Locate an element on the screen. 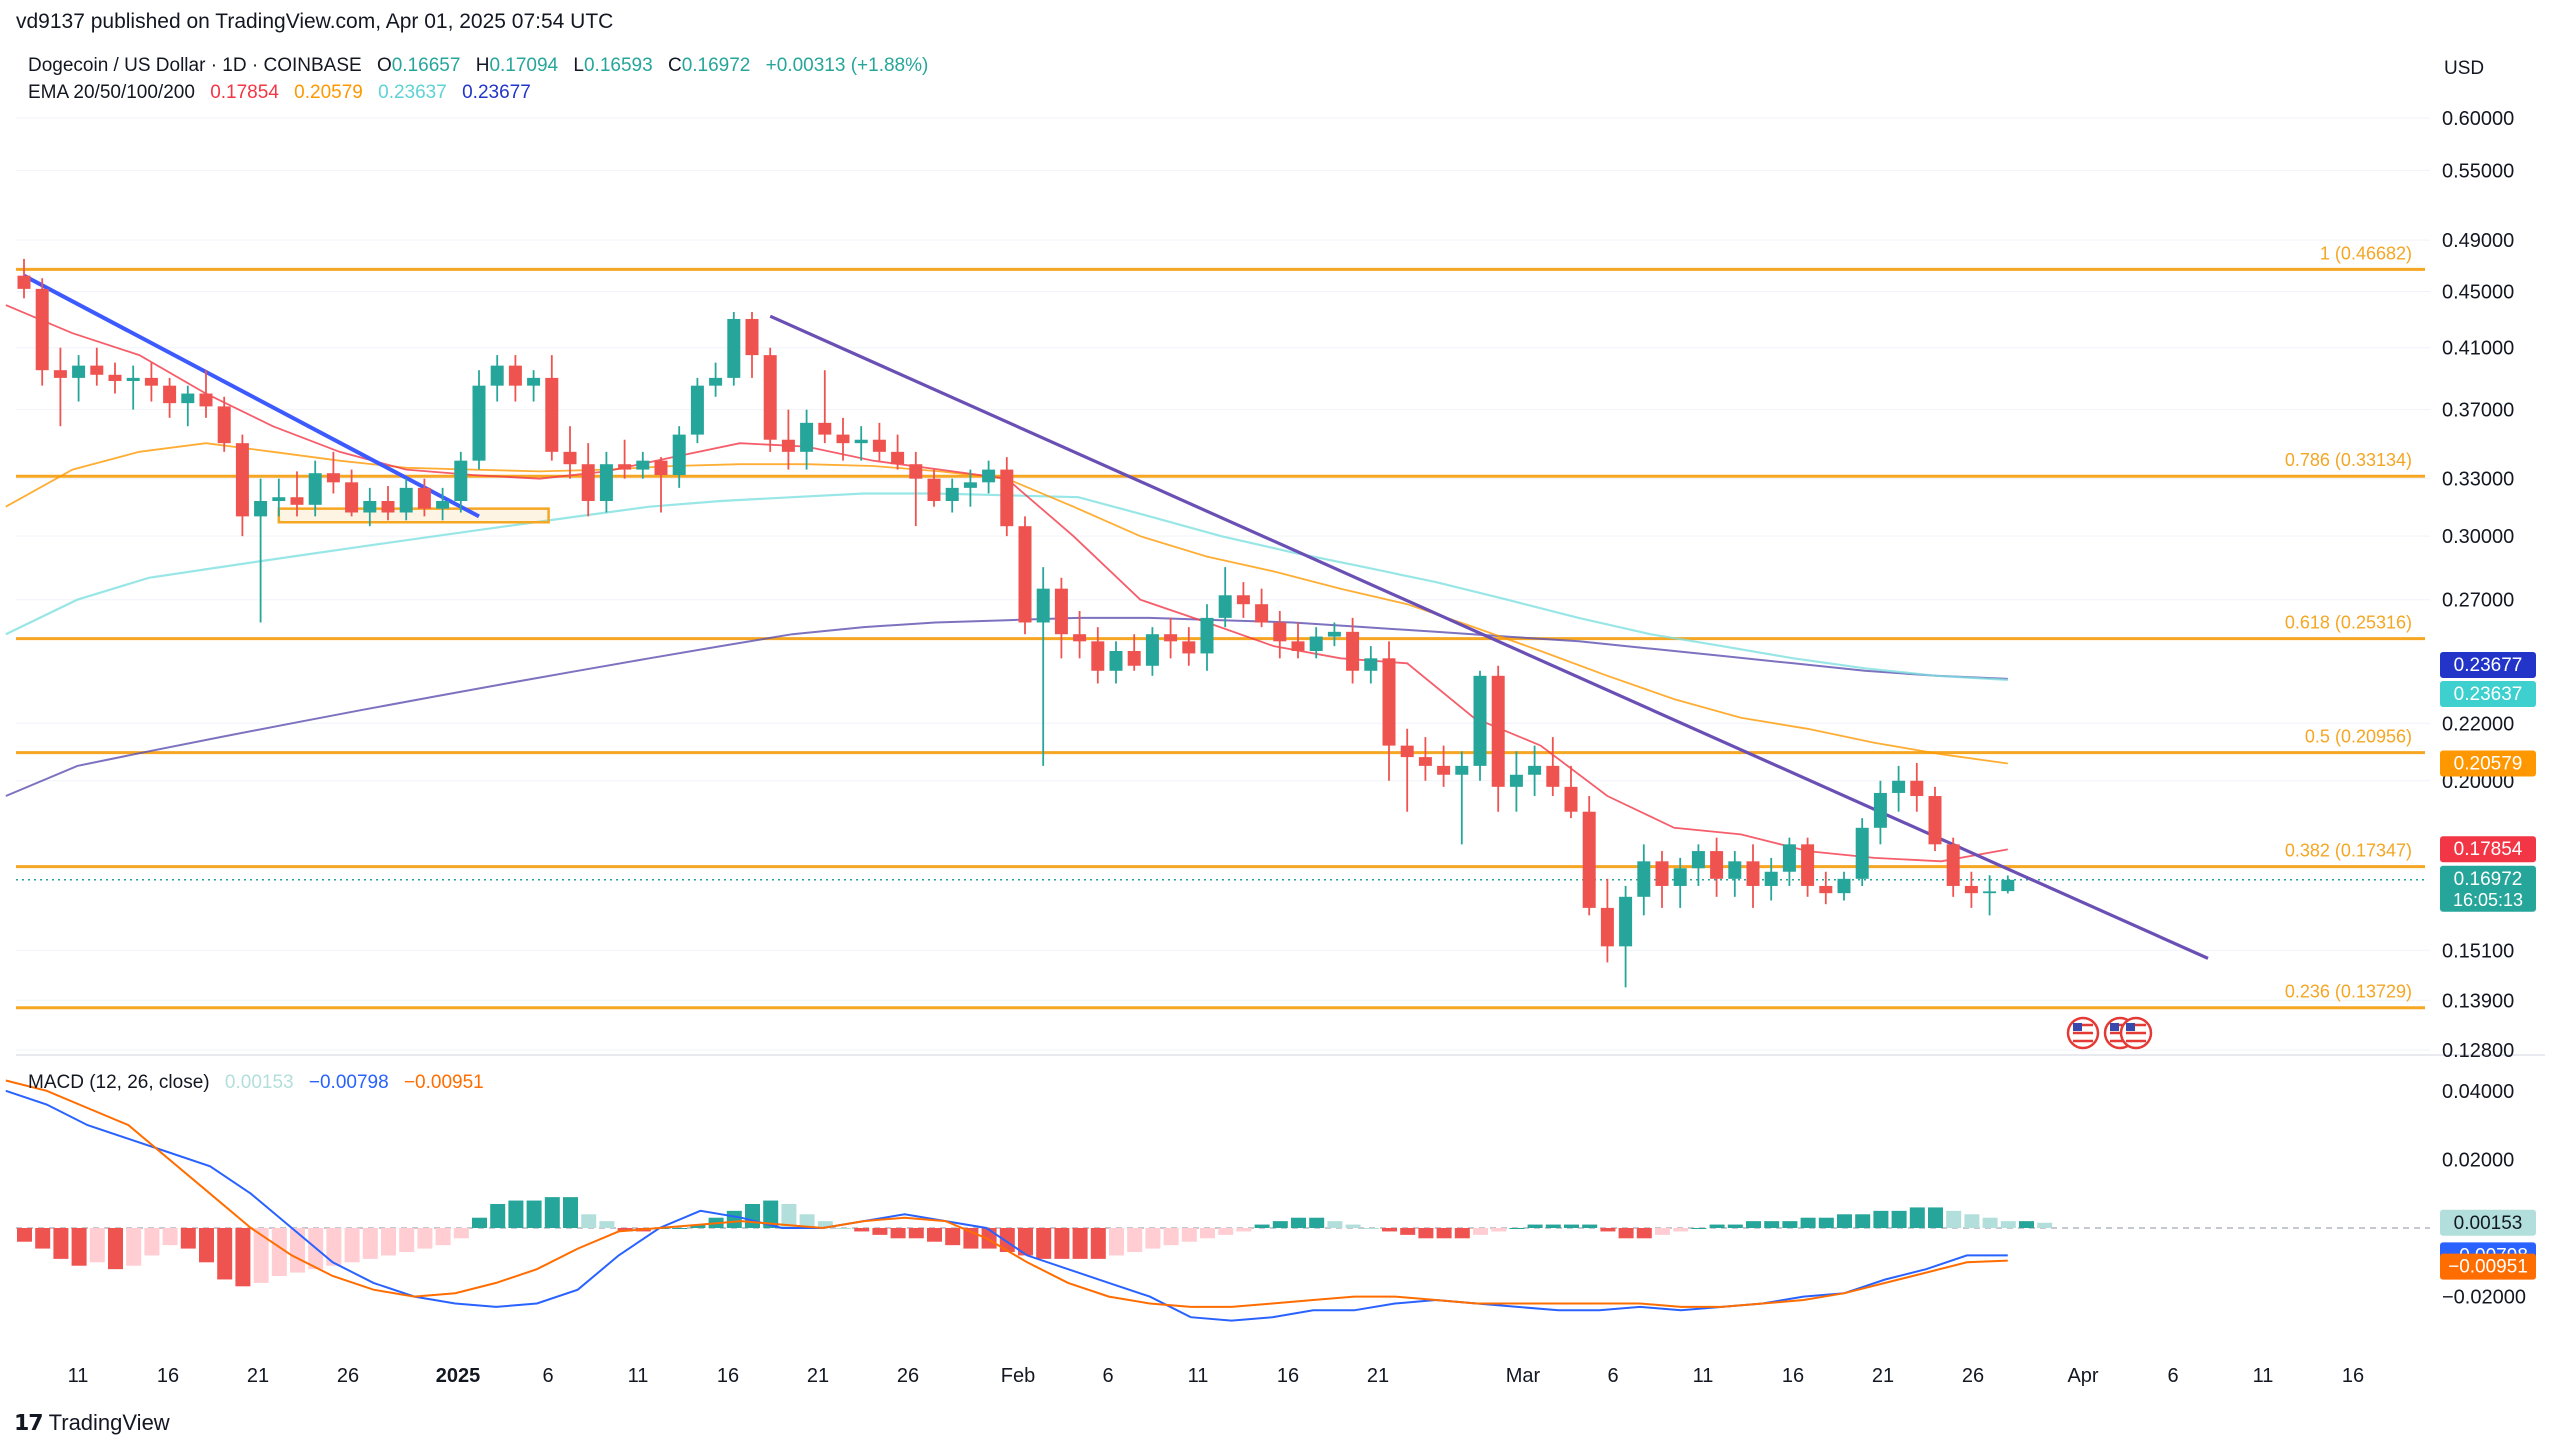 This screenshot has height=1449, width=2560. macd-label: MACD (12, 26, close) is located at coordinates (119, 1082).